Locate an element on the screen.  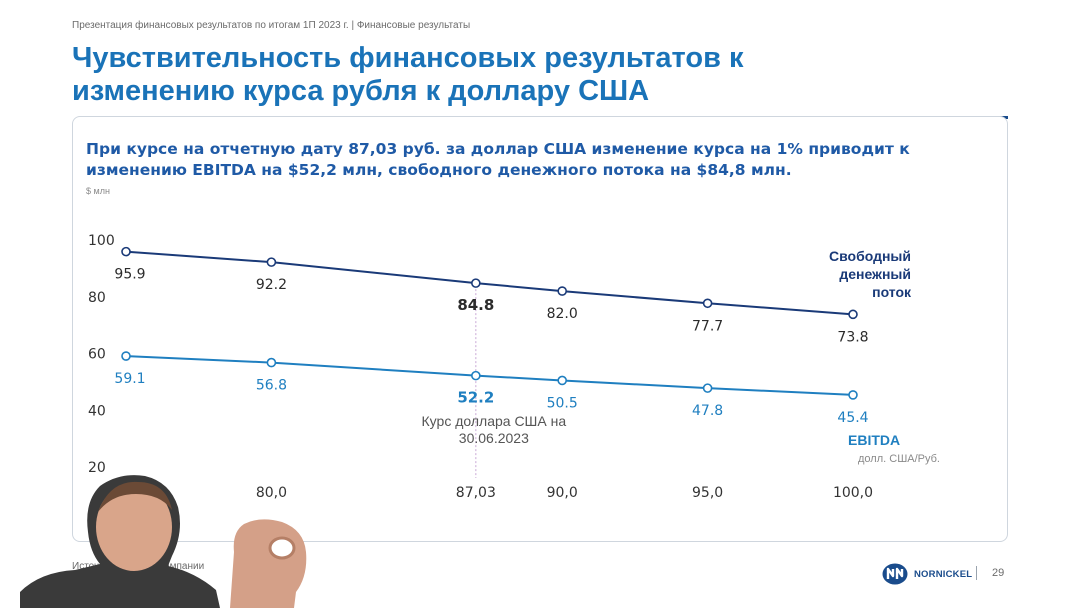
nornickel-logo-icon is located at coordinates (895, 574).